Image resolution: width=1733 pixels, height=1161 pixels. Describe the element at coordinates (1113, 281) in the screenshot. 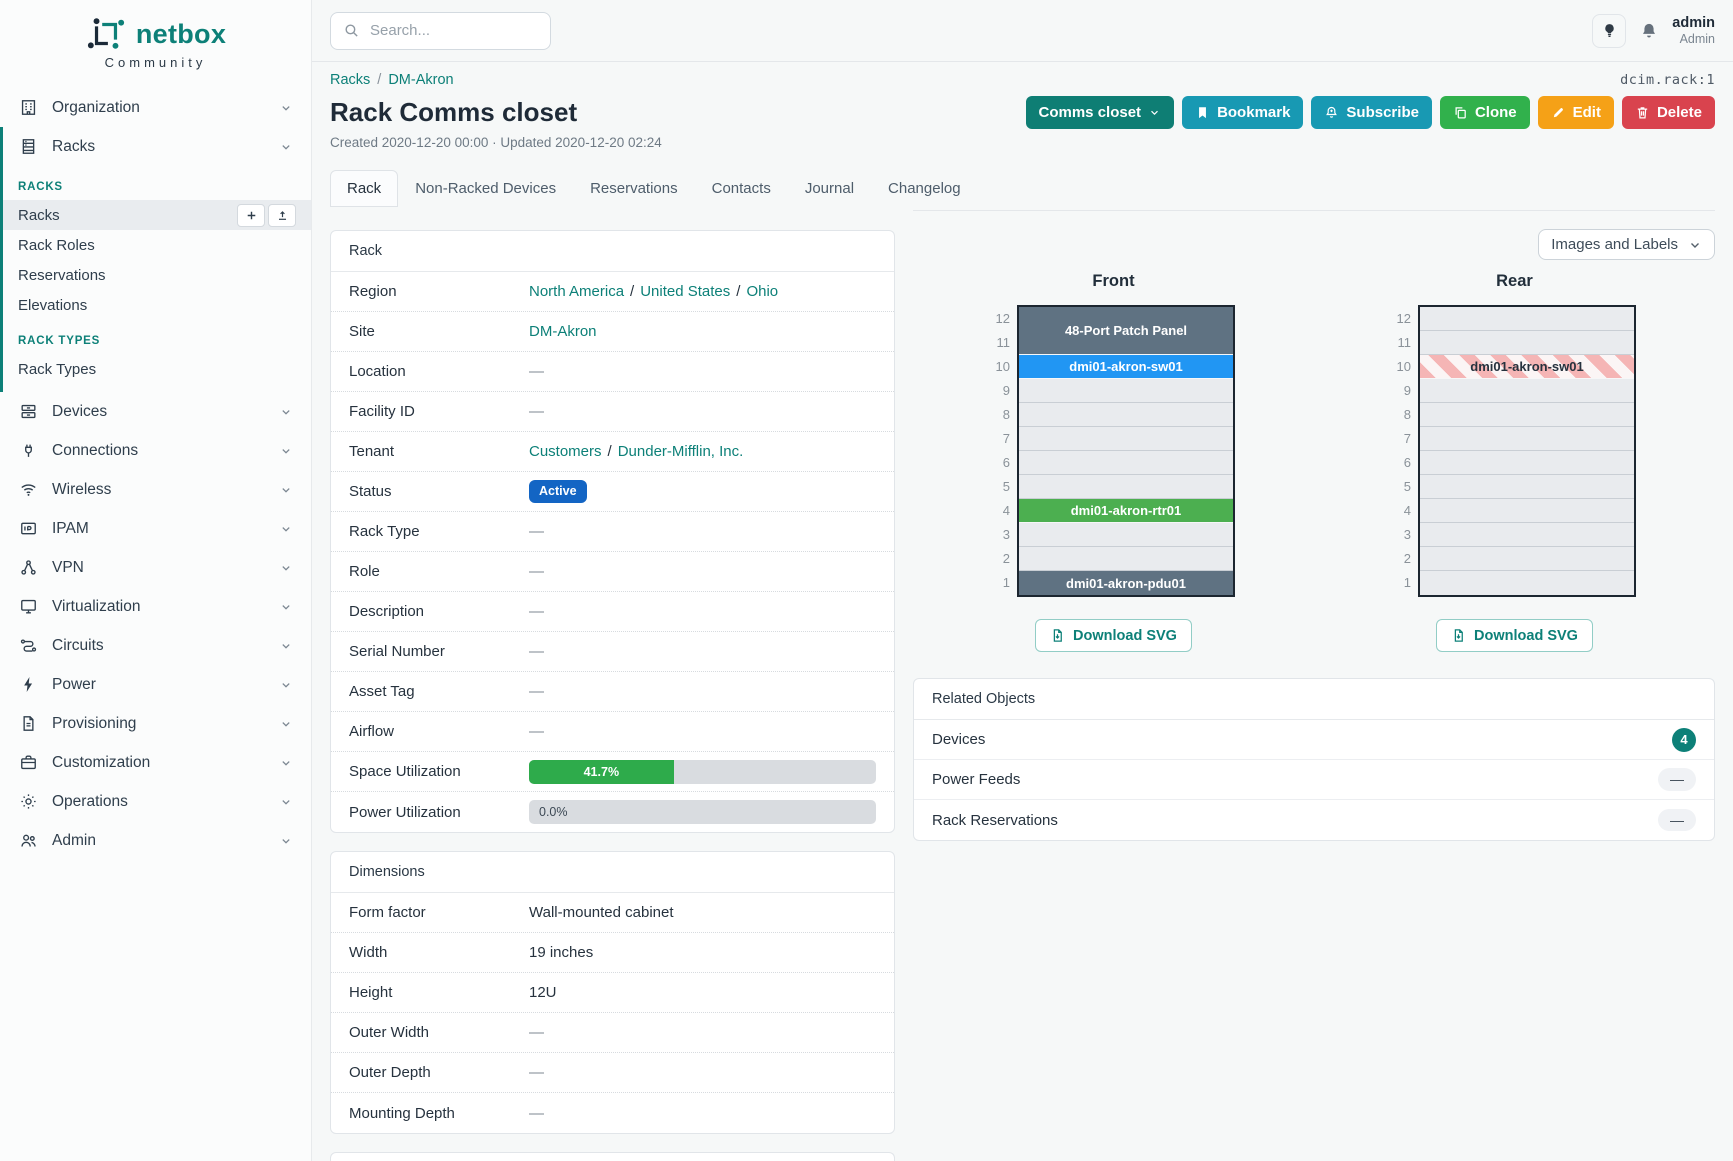

I see `front-elevation-title: Front` at that location.